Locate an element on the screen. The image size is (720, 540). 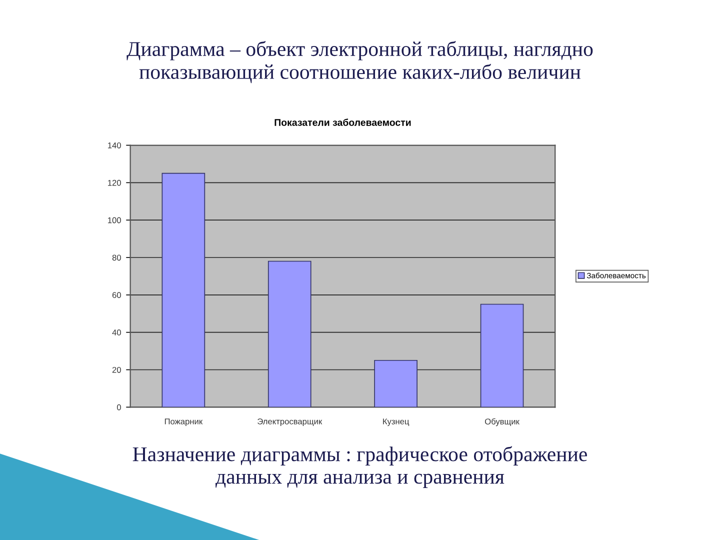
text: Диаграмма – объект электронной таблицы, наглядно показывающий соотношение каких-либо величин is located at coordinates (359, 62).